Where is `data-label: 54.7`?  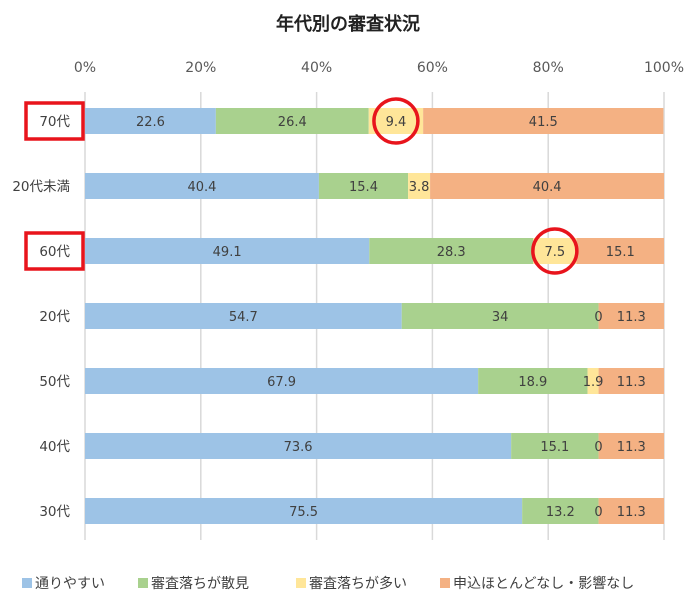
data-label: 54.7 is located at coordinates (243, 317).